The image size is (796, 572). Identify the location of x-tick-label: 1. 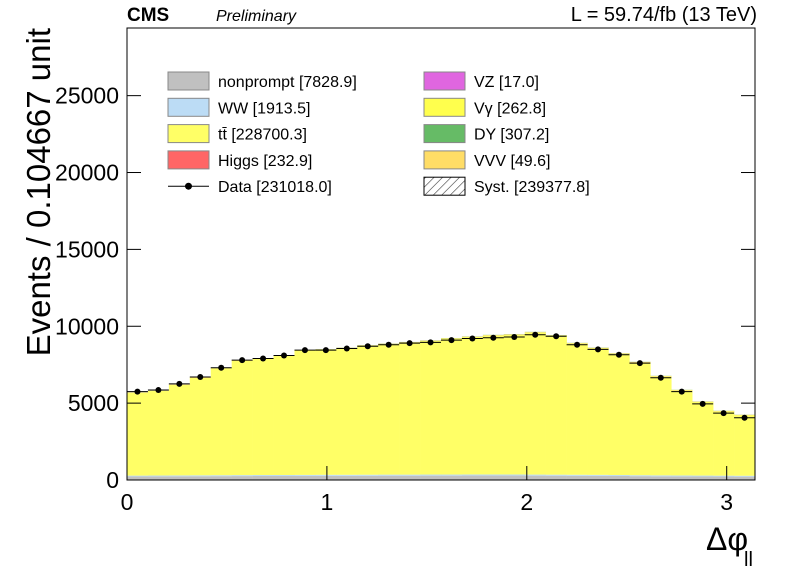
(326, 502).